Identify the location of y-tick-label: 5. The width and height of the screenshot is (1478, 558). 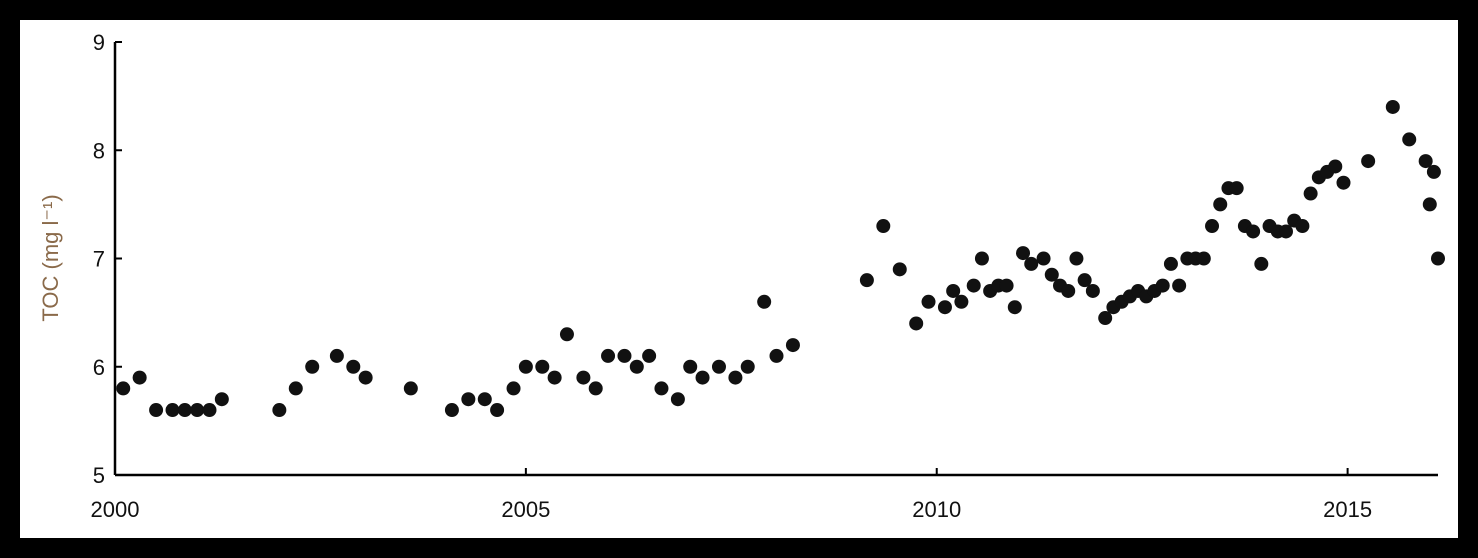
(99, 475).